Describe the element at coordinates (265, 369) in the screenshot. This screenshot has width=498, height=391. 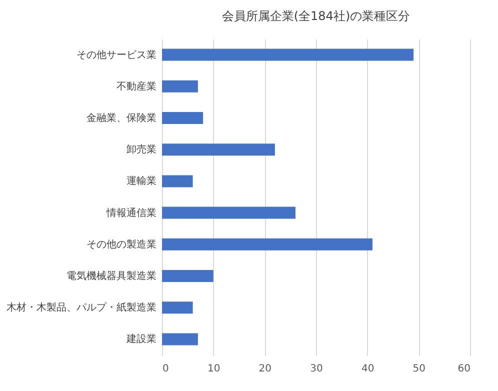
I see `x-tick-label: 20` at that location.